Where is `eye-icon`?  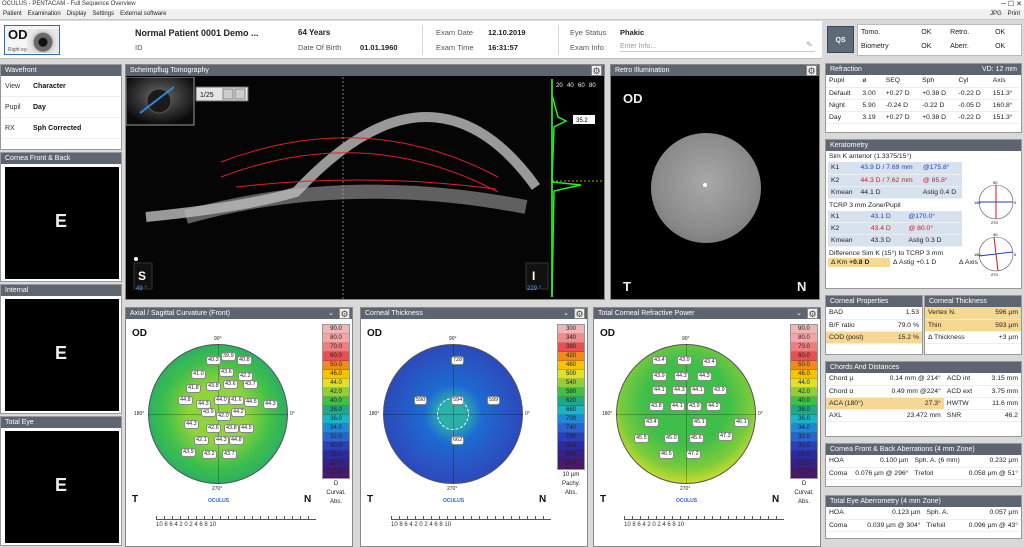
eye-icon is located at coordinates (43, 41).